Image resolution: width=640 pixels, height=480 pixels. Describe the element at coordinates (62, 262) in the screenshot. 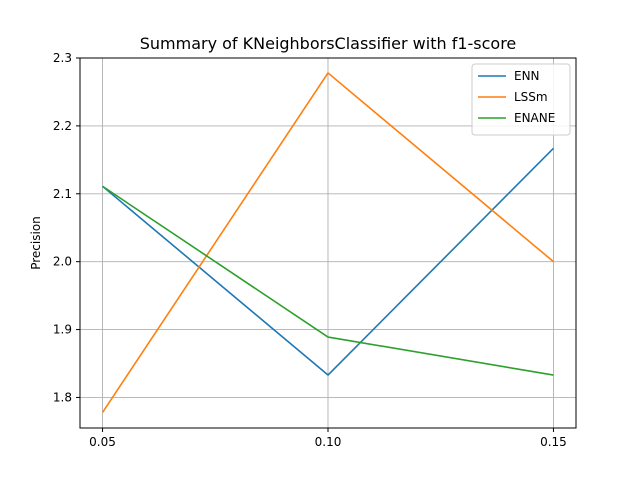

I see `y-tick-label: 2.0` at that location.